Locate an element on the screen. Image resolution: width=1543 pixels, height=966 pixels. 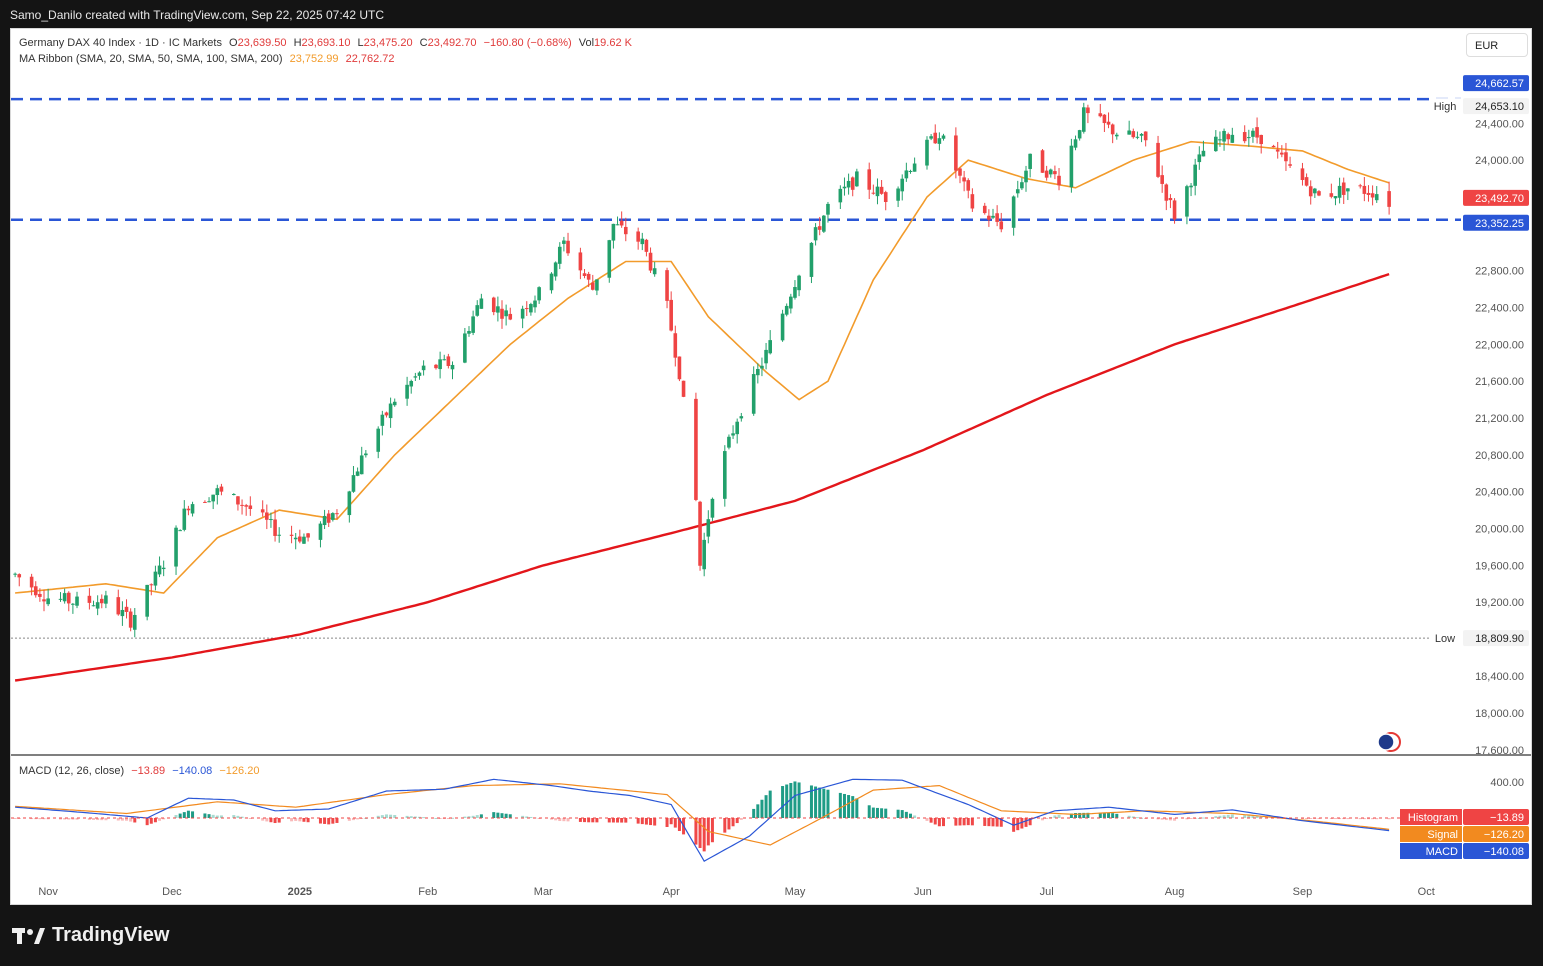
currency-selector: EUR is located at coordinates (1497, 45).